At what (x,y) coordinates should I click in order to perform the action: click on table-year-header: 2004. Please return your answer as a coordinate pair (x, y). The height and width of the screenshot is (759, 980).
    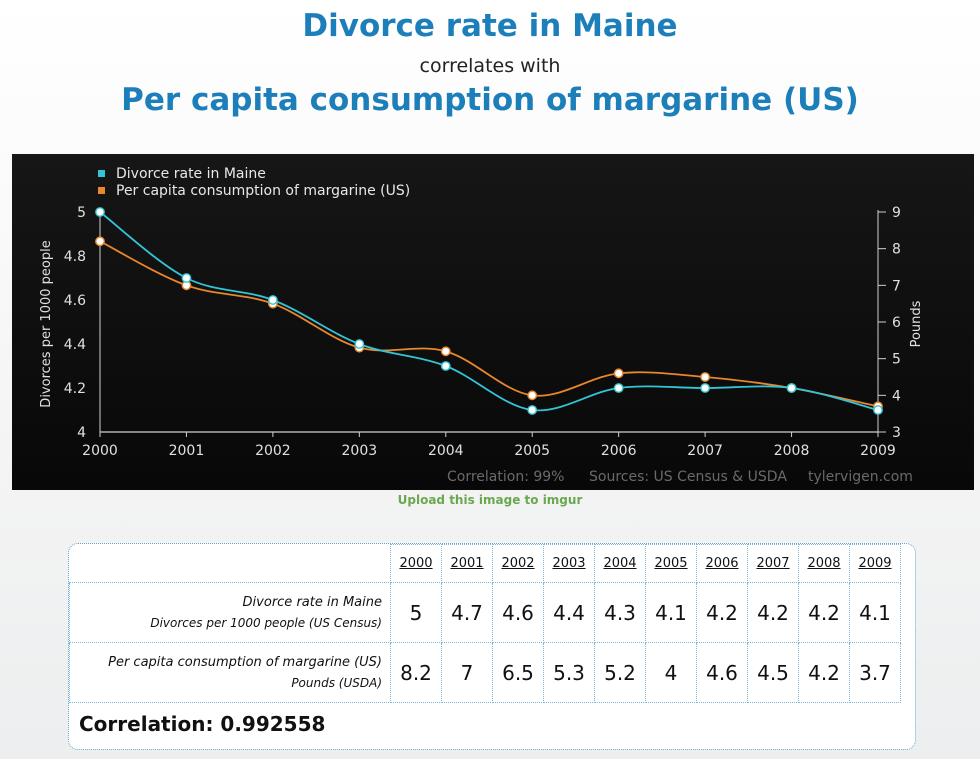
    Looking at the image, I should click on (620, 563).